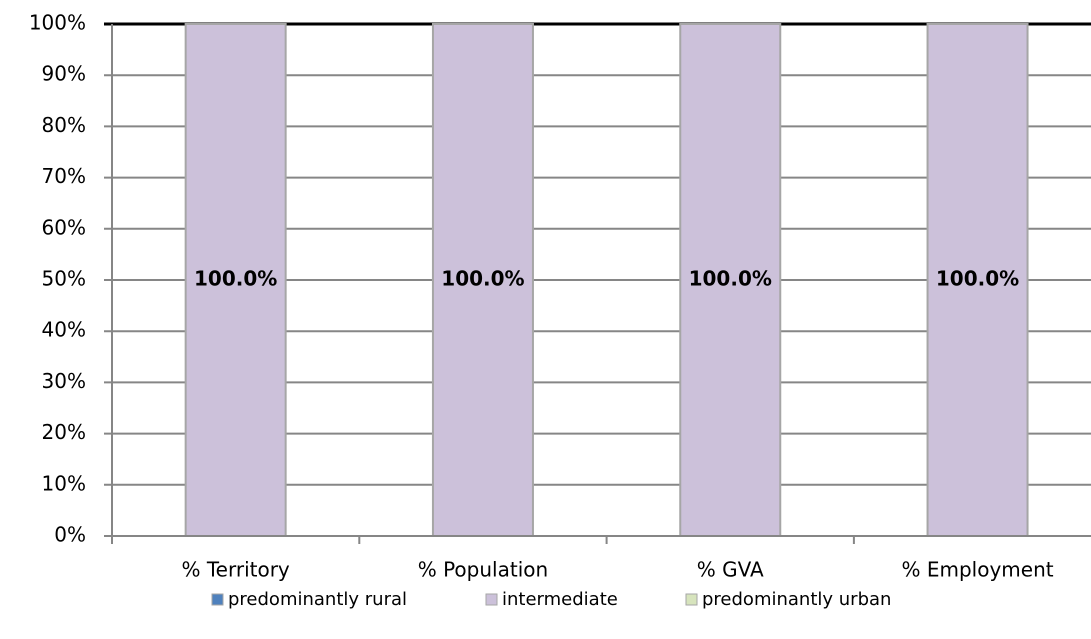  What do you see at coordinates (317, 599) in the screenshot?
I see `legend-label: predominantly rural` at bounding box center [317, 599].